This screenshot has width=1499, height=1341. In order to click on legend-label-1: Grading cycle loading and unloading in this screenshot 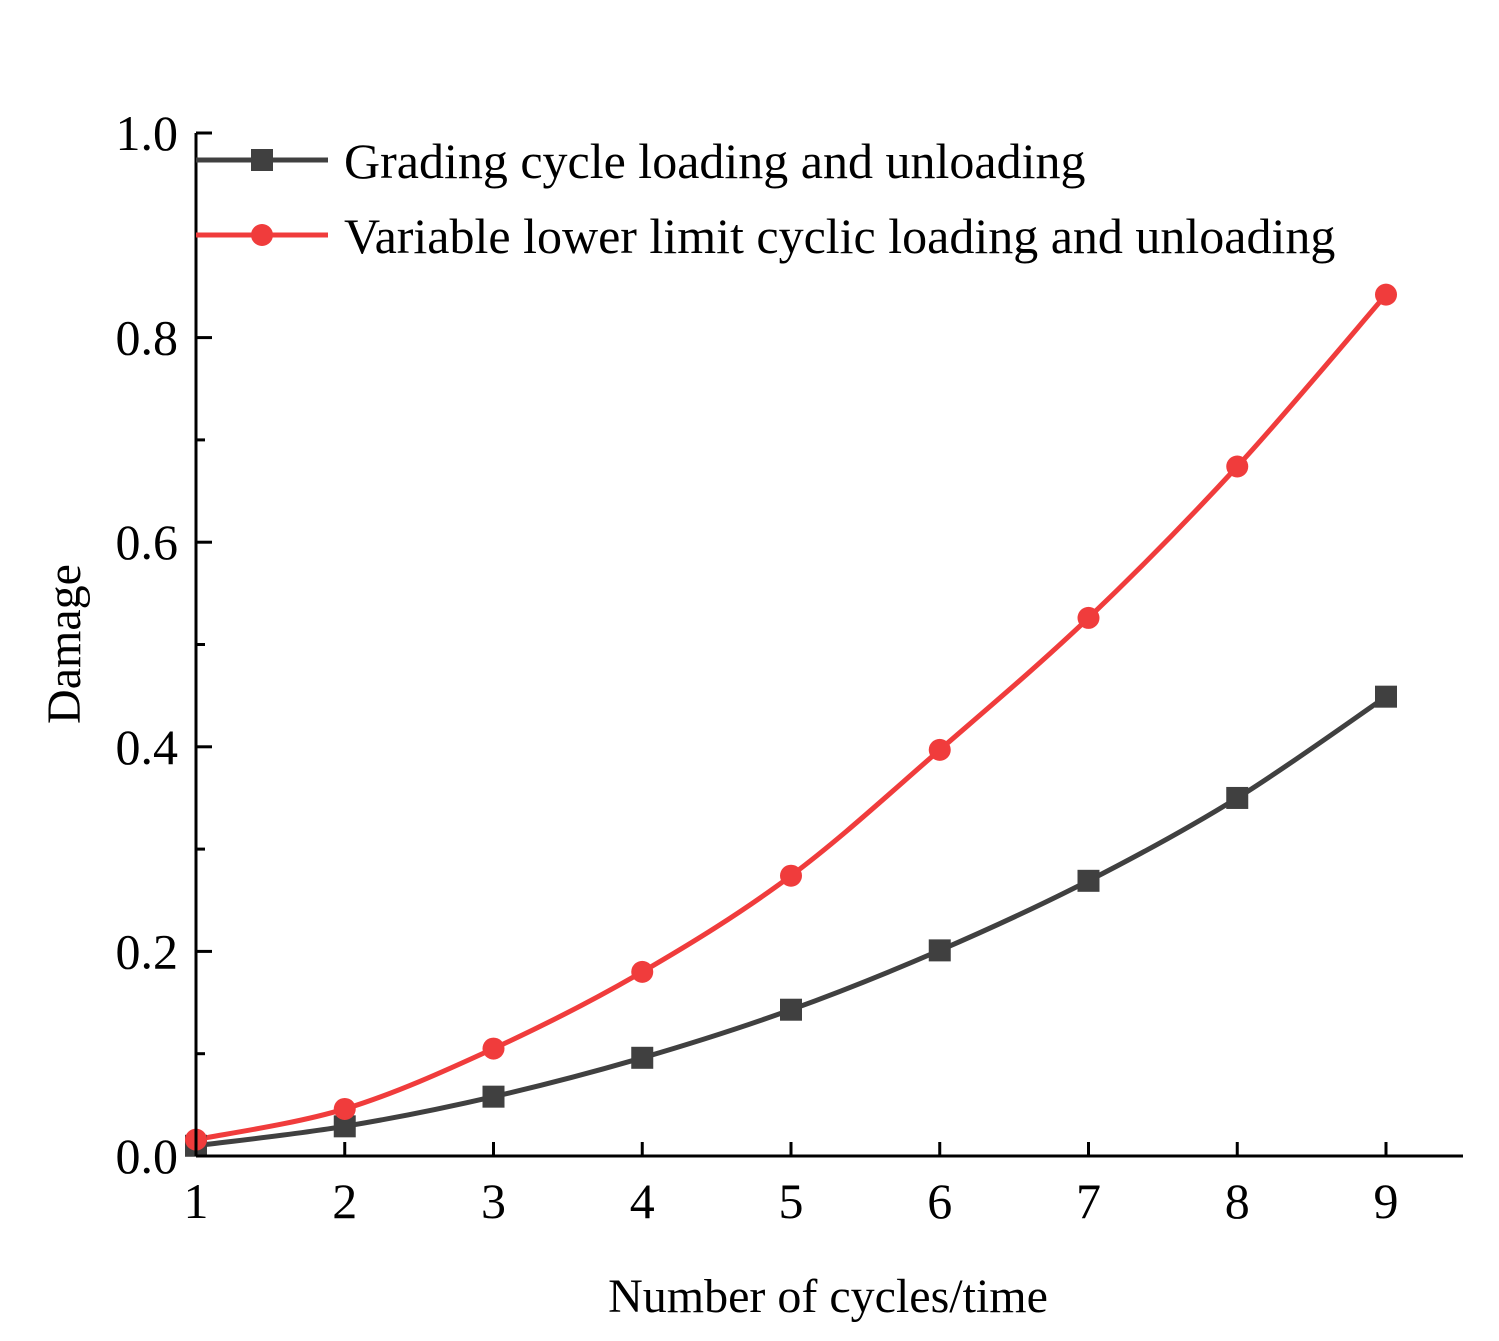, I will do `click(714, 161)`.